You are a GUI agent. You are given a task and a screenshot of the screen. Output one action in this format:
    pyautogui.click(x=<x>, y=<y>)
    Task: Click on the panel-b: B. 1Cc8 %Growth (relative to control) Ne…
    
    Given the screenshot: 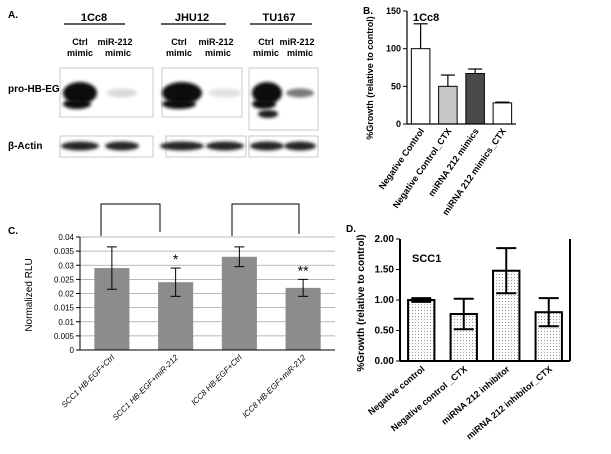 What is the action you would take?
    pyautogui.click(x=439, y=111)
    